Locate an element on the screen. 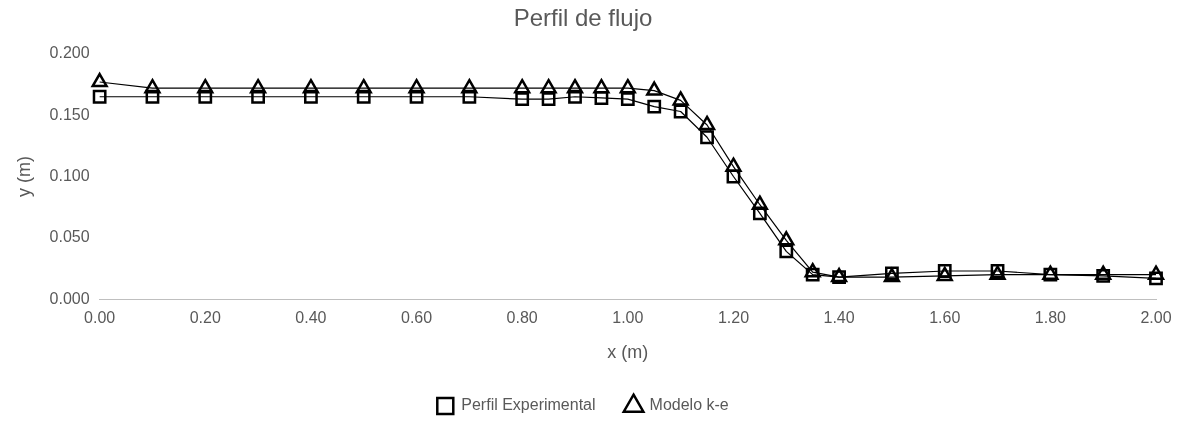 This screenshot has width=1196, height=429. x-tick-label: 0.60 is located at coordinates (416, 318).